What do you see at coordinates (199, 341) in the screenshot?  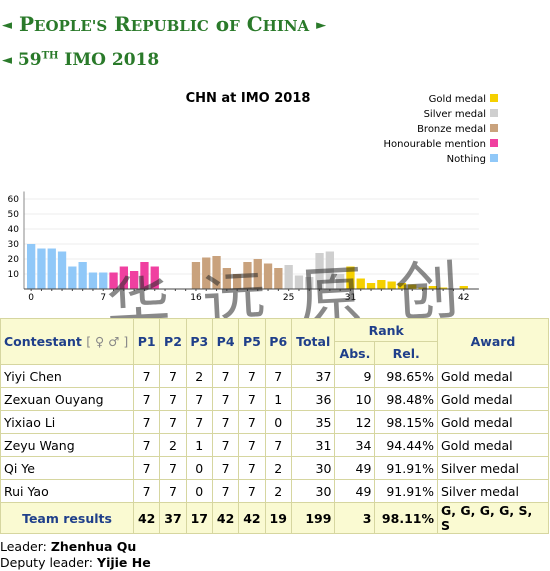 I see `col-p3: P3` at bounding box center [199, 341].